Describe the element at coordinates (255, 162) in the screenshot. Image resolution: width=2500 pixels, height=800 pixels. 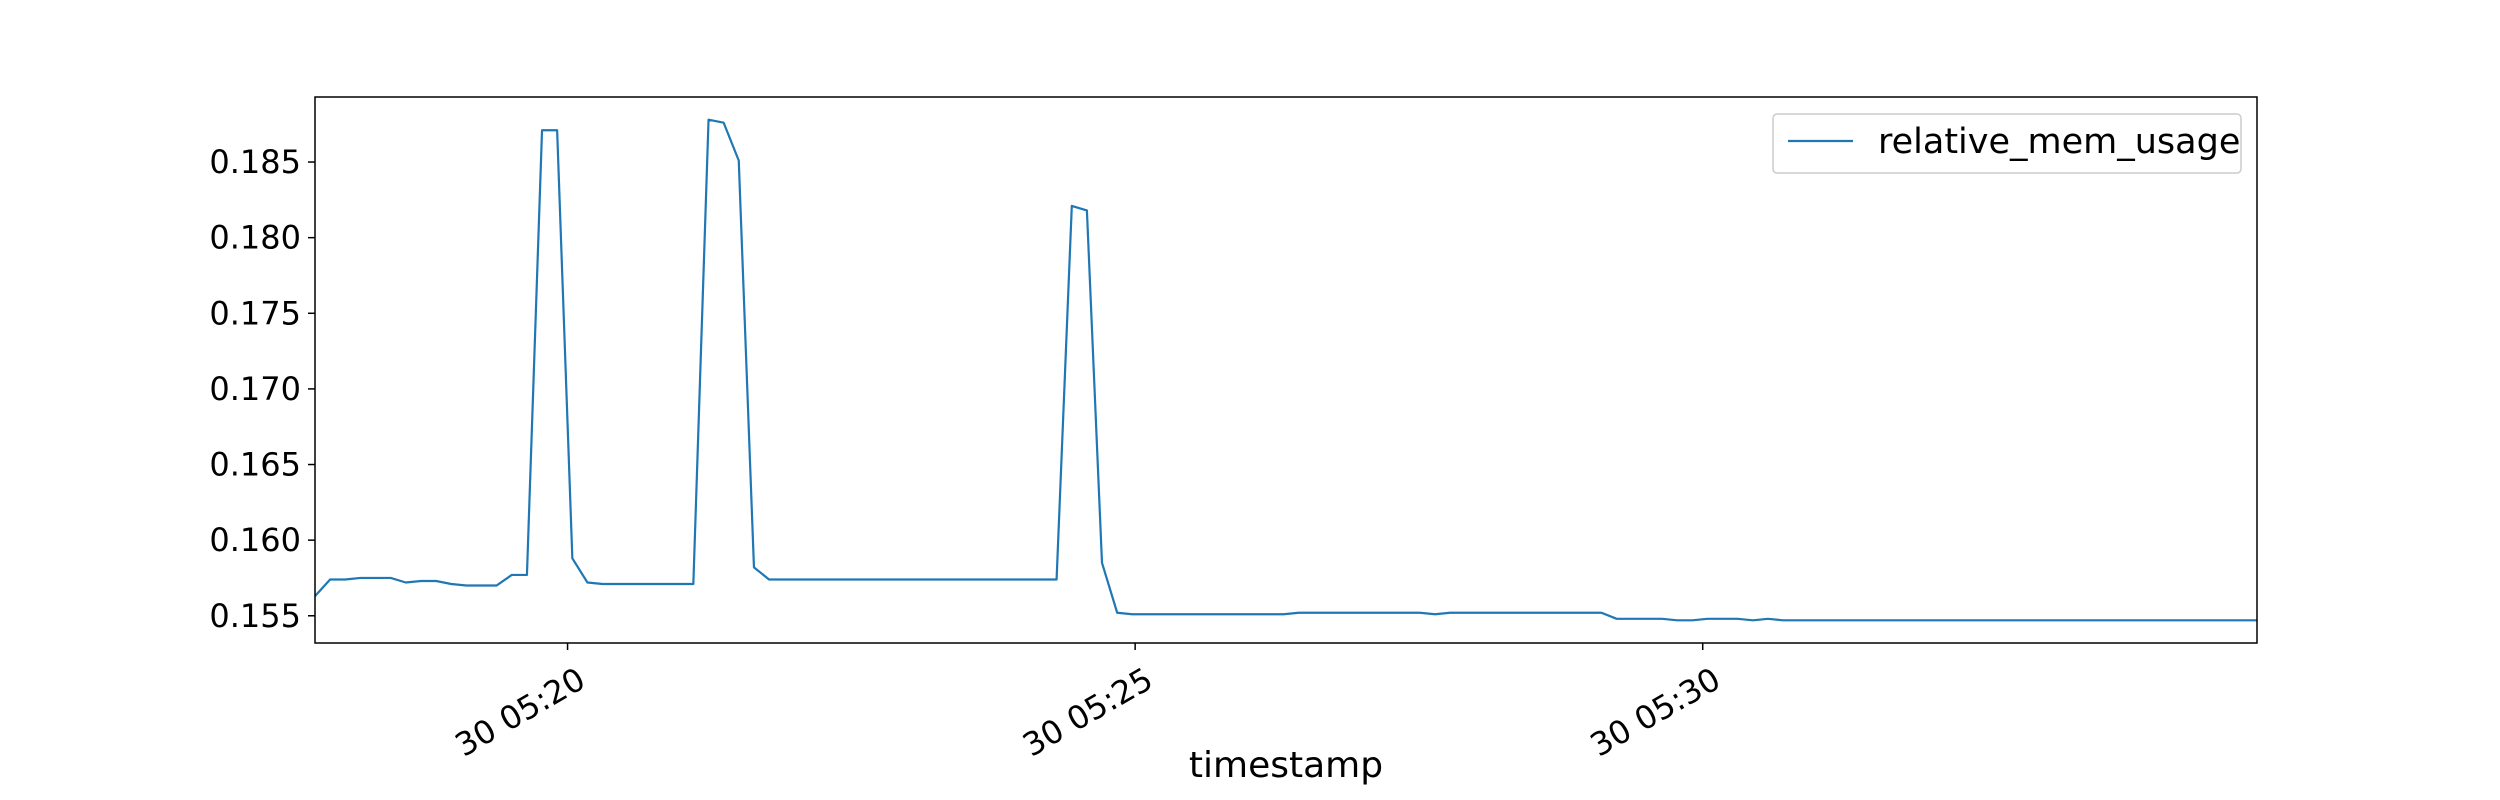
I see `y-tick-label: 0.185` at that location.